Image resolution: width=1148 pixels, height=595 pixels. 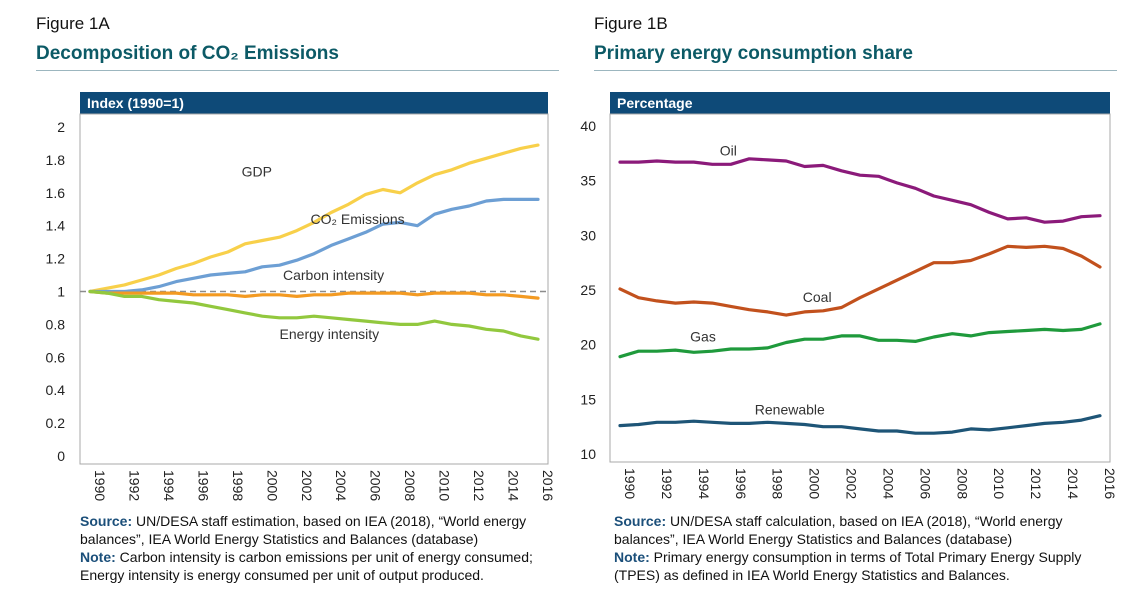 I want to click on y-tick-label: 1.6, so click(x=56, y=193).